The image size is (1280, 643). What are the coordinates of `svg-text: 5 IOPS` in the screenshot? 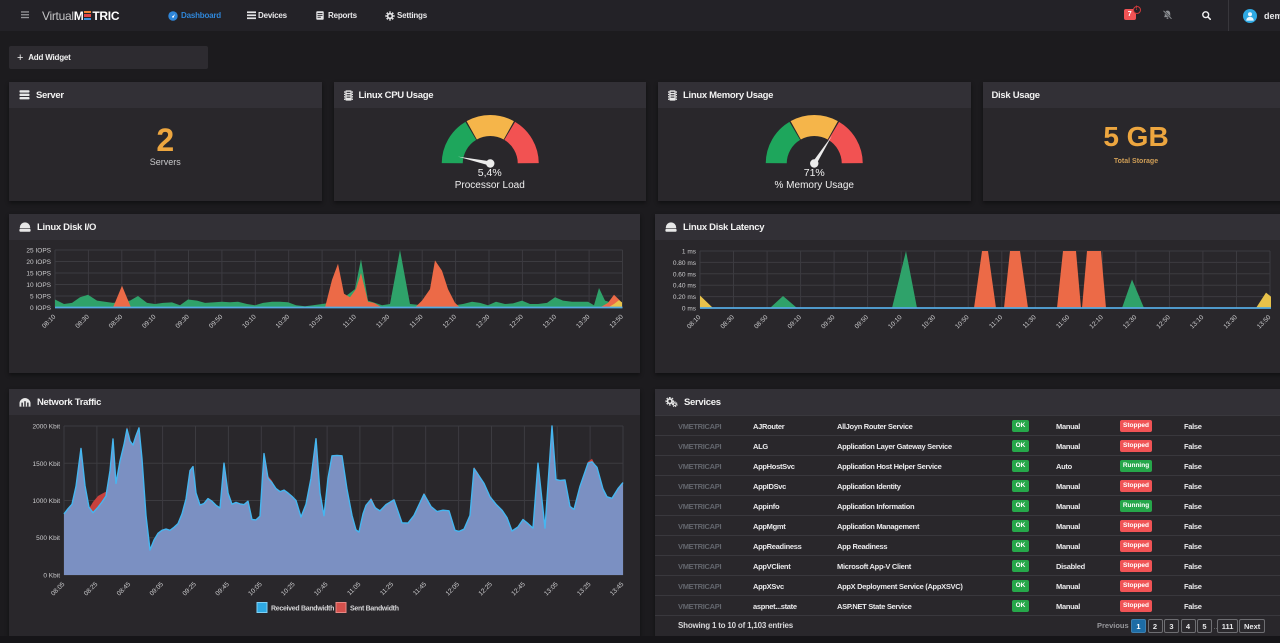 It's located at (41, 297).